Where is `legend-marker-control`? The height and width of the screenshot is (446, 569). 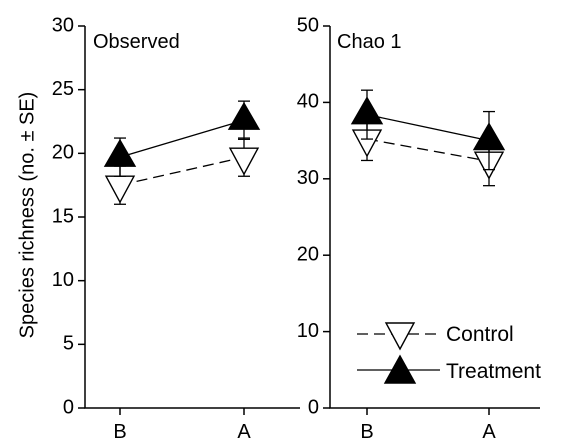 legend-marker-control is located at coordinates (400, 336).